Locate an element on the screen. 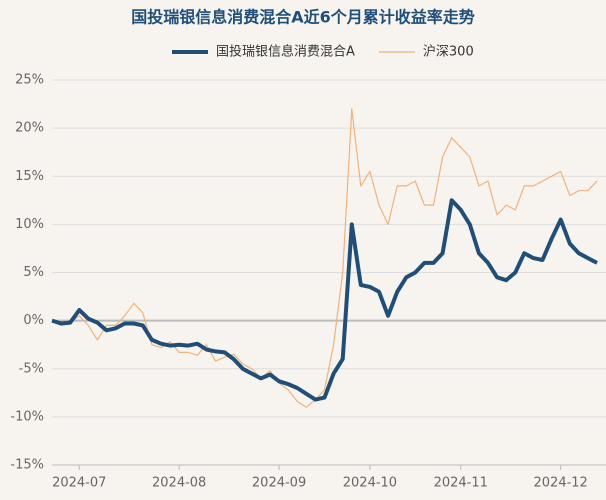  y-tick-label: 0% is located at coordinates (33, 320).